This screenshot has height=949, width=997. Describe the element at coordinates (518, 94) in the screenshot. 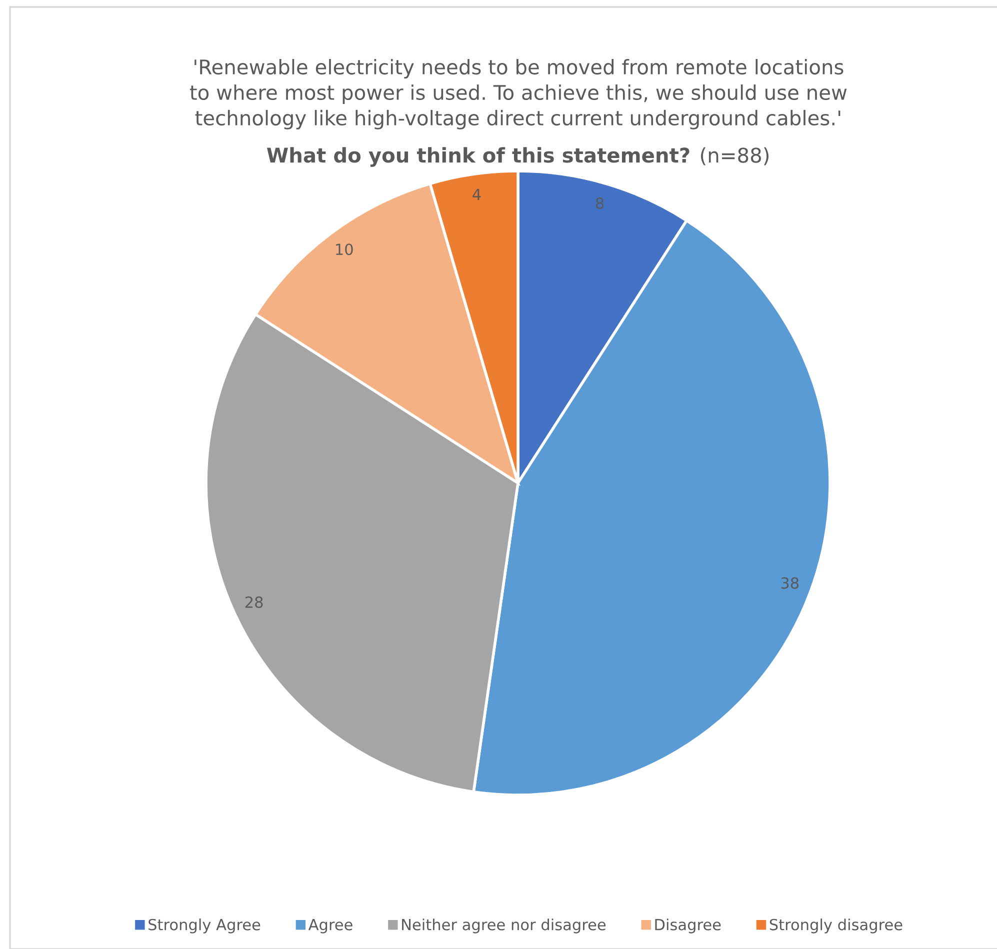

I see `chart-title: 'Renewable electricity needs to be moved from remote locations to where most power is used. To achieve this, we should use new technology like high-voltage direct current underground cables.'` at that location.